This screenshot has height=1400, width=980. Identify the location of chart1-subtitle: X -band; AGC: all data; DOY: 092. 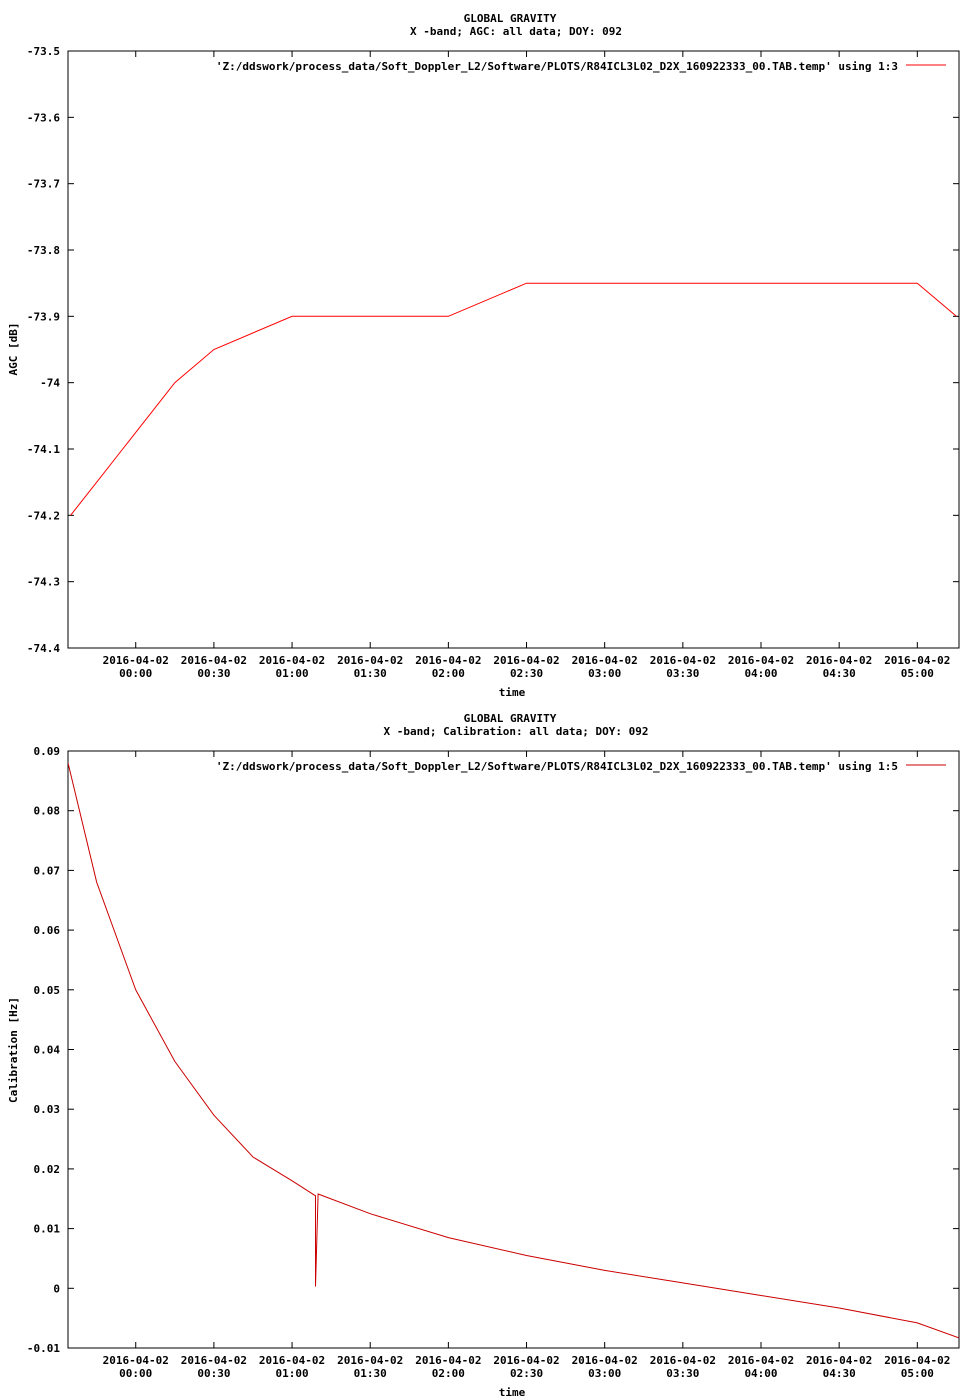
(516, 31).